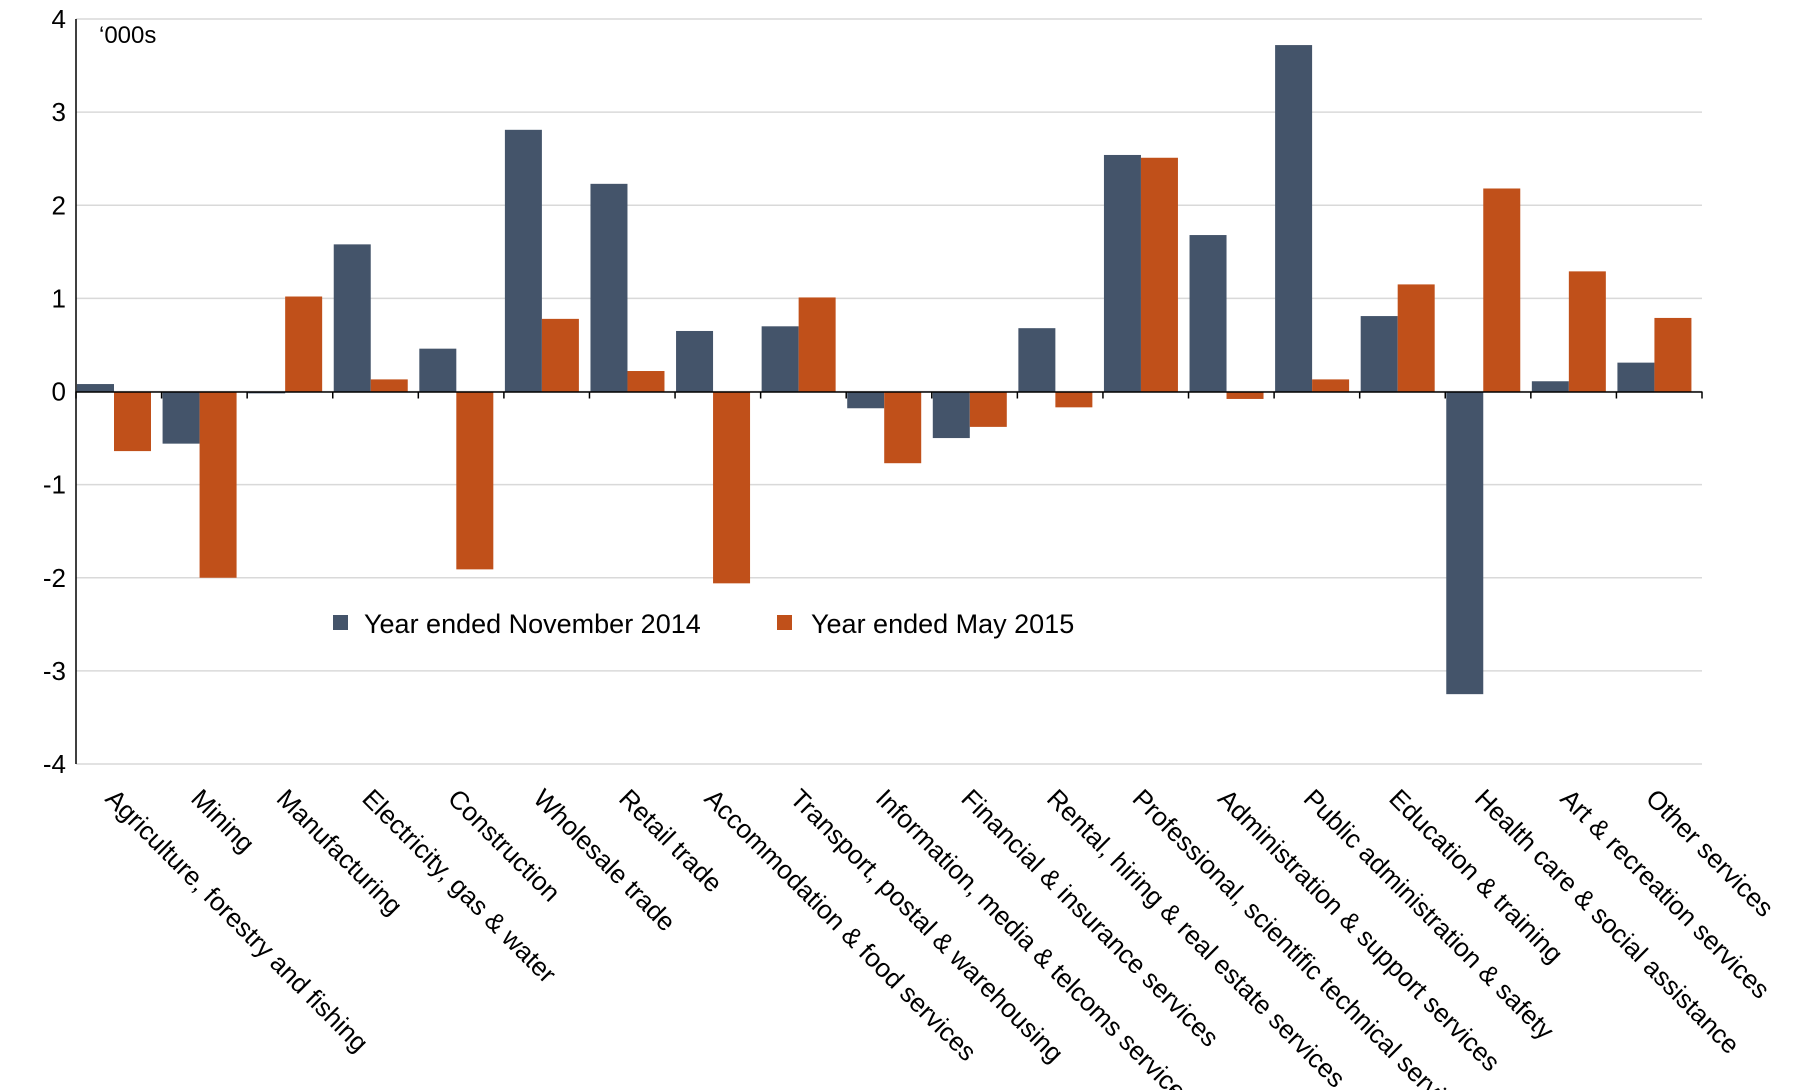 Image resolution: width=1812 pixels, height=1090 pixels. I want to click on y-tick-label: -1, so click(54, 485).